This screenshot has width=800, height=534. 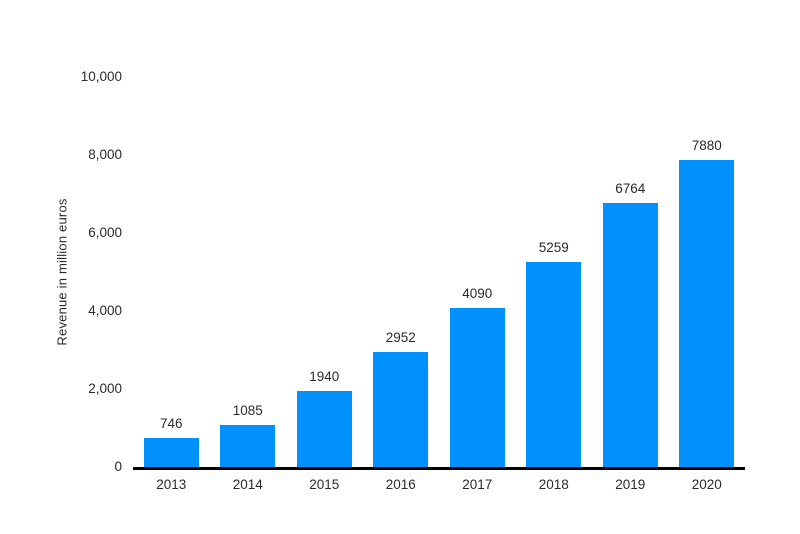 What do you see at coordinates (105, 154) in the screenshot?
I see `y-tick-label: 8,000` at bounding box center [105, 154].